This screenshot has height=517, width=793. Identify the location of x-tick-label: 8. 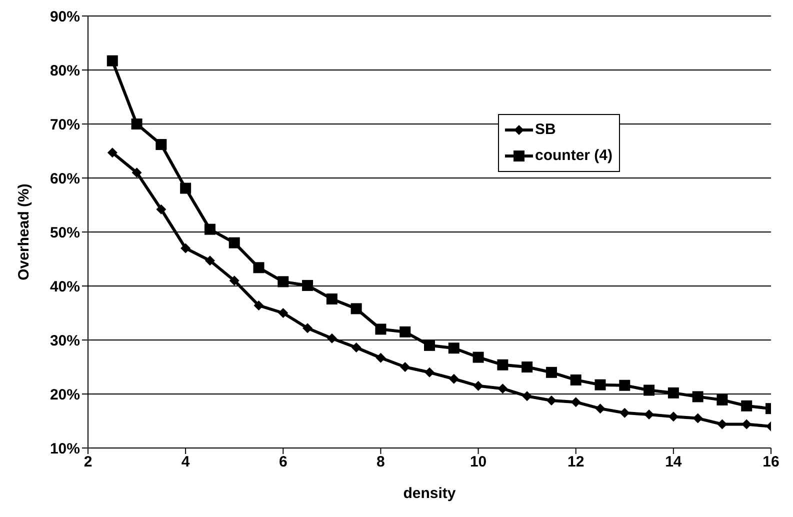
(380, 462).